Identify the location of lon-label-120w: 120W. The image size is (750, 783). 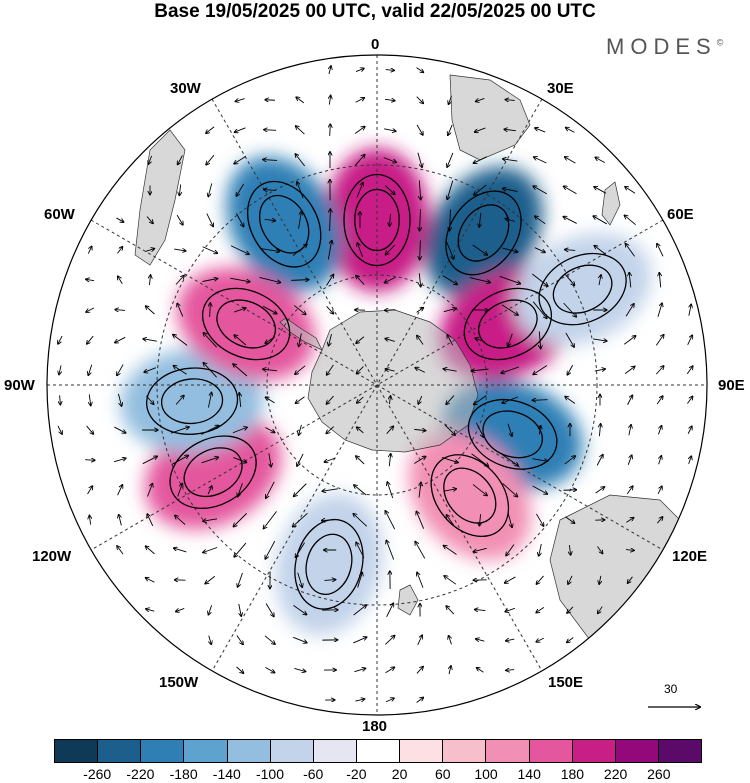
(52, 556).